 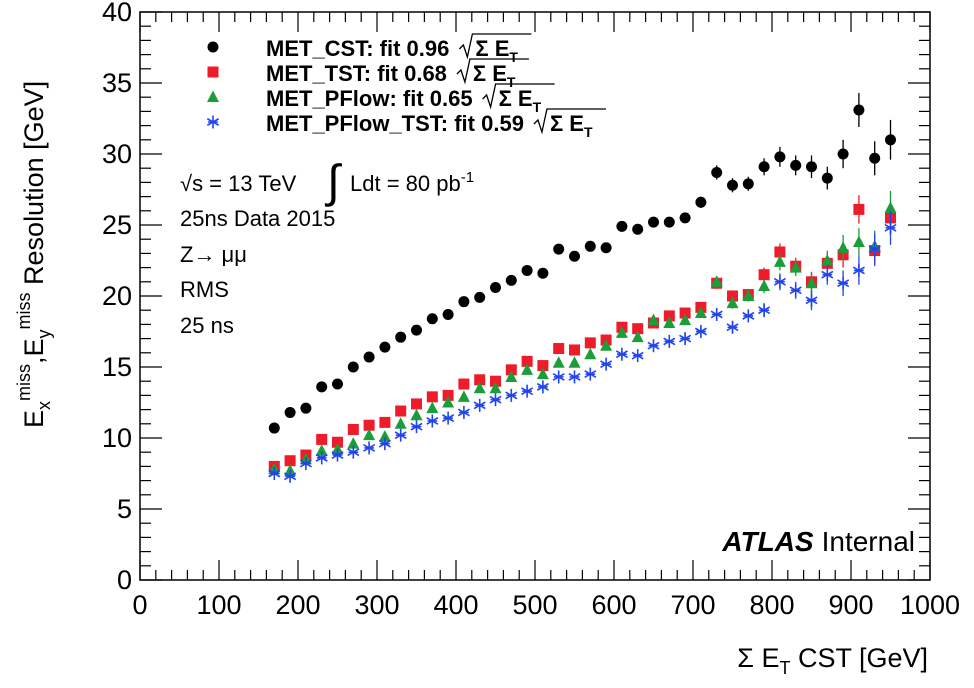 What do you see at coordinates (117, 225) in the screenshot?
I see `y-tick-label: 25` at bounding box center [117, 225].